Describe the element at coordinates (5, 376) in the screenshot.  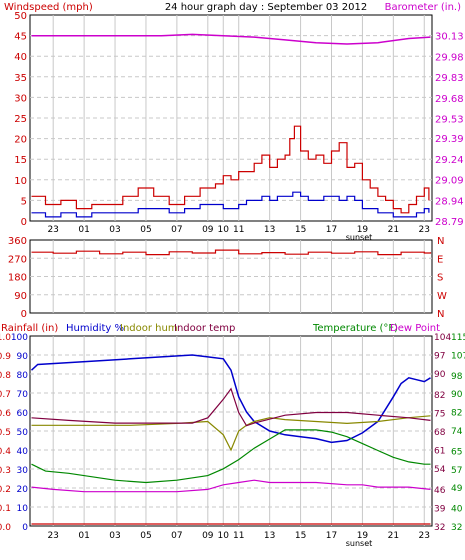
I see `y-tick-rainfall: 0.8` at that location.